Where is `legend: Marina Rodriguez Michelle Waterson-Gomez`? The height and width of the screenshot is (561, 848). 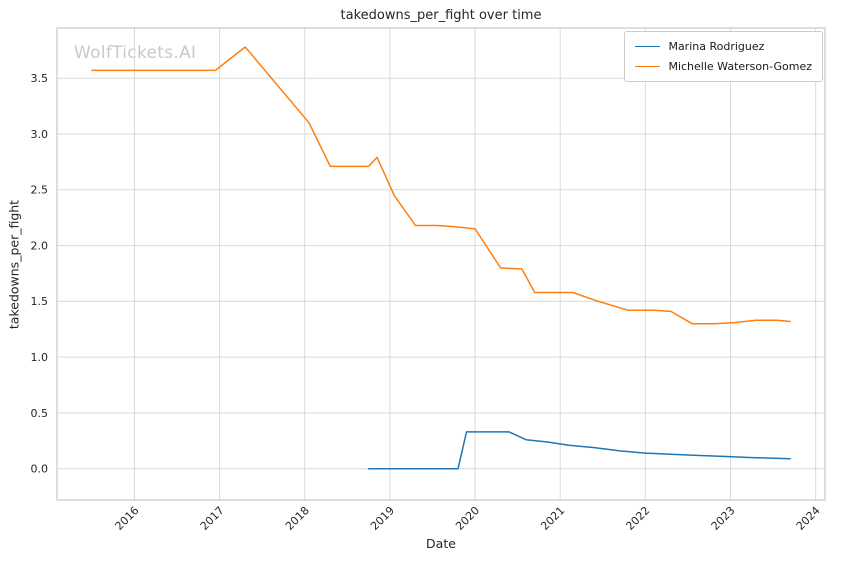 legend: Marina Rodriguez Michelle Waterson-Gomez is located at coordinates (723, 56).